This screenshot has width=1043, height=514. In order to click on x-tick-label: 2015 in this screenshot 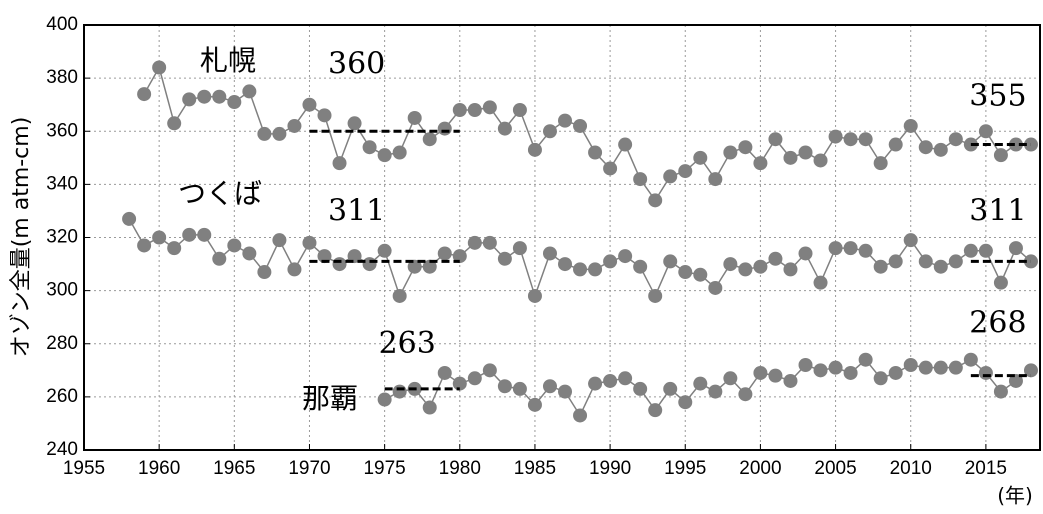, I will do `click(986, 468)`.